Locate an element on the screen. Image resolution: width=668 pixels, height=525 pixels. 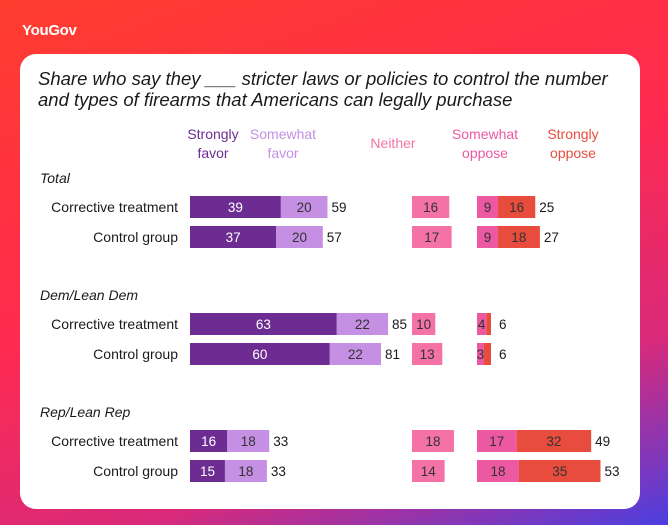
bar-value-strongly-favor: 60 is located at coordinates (259, 354).